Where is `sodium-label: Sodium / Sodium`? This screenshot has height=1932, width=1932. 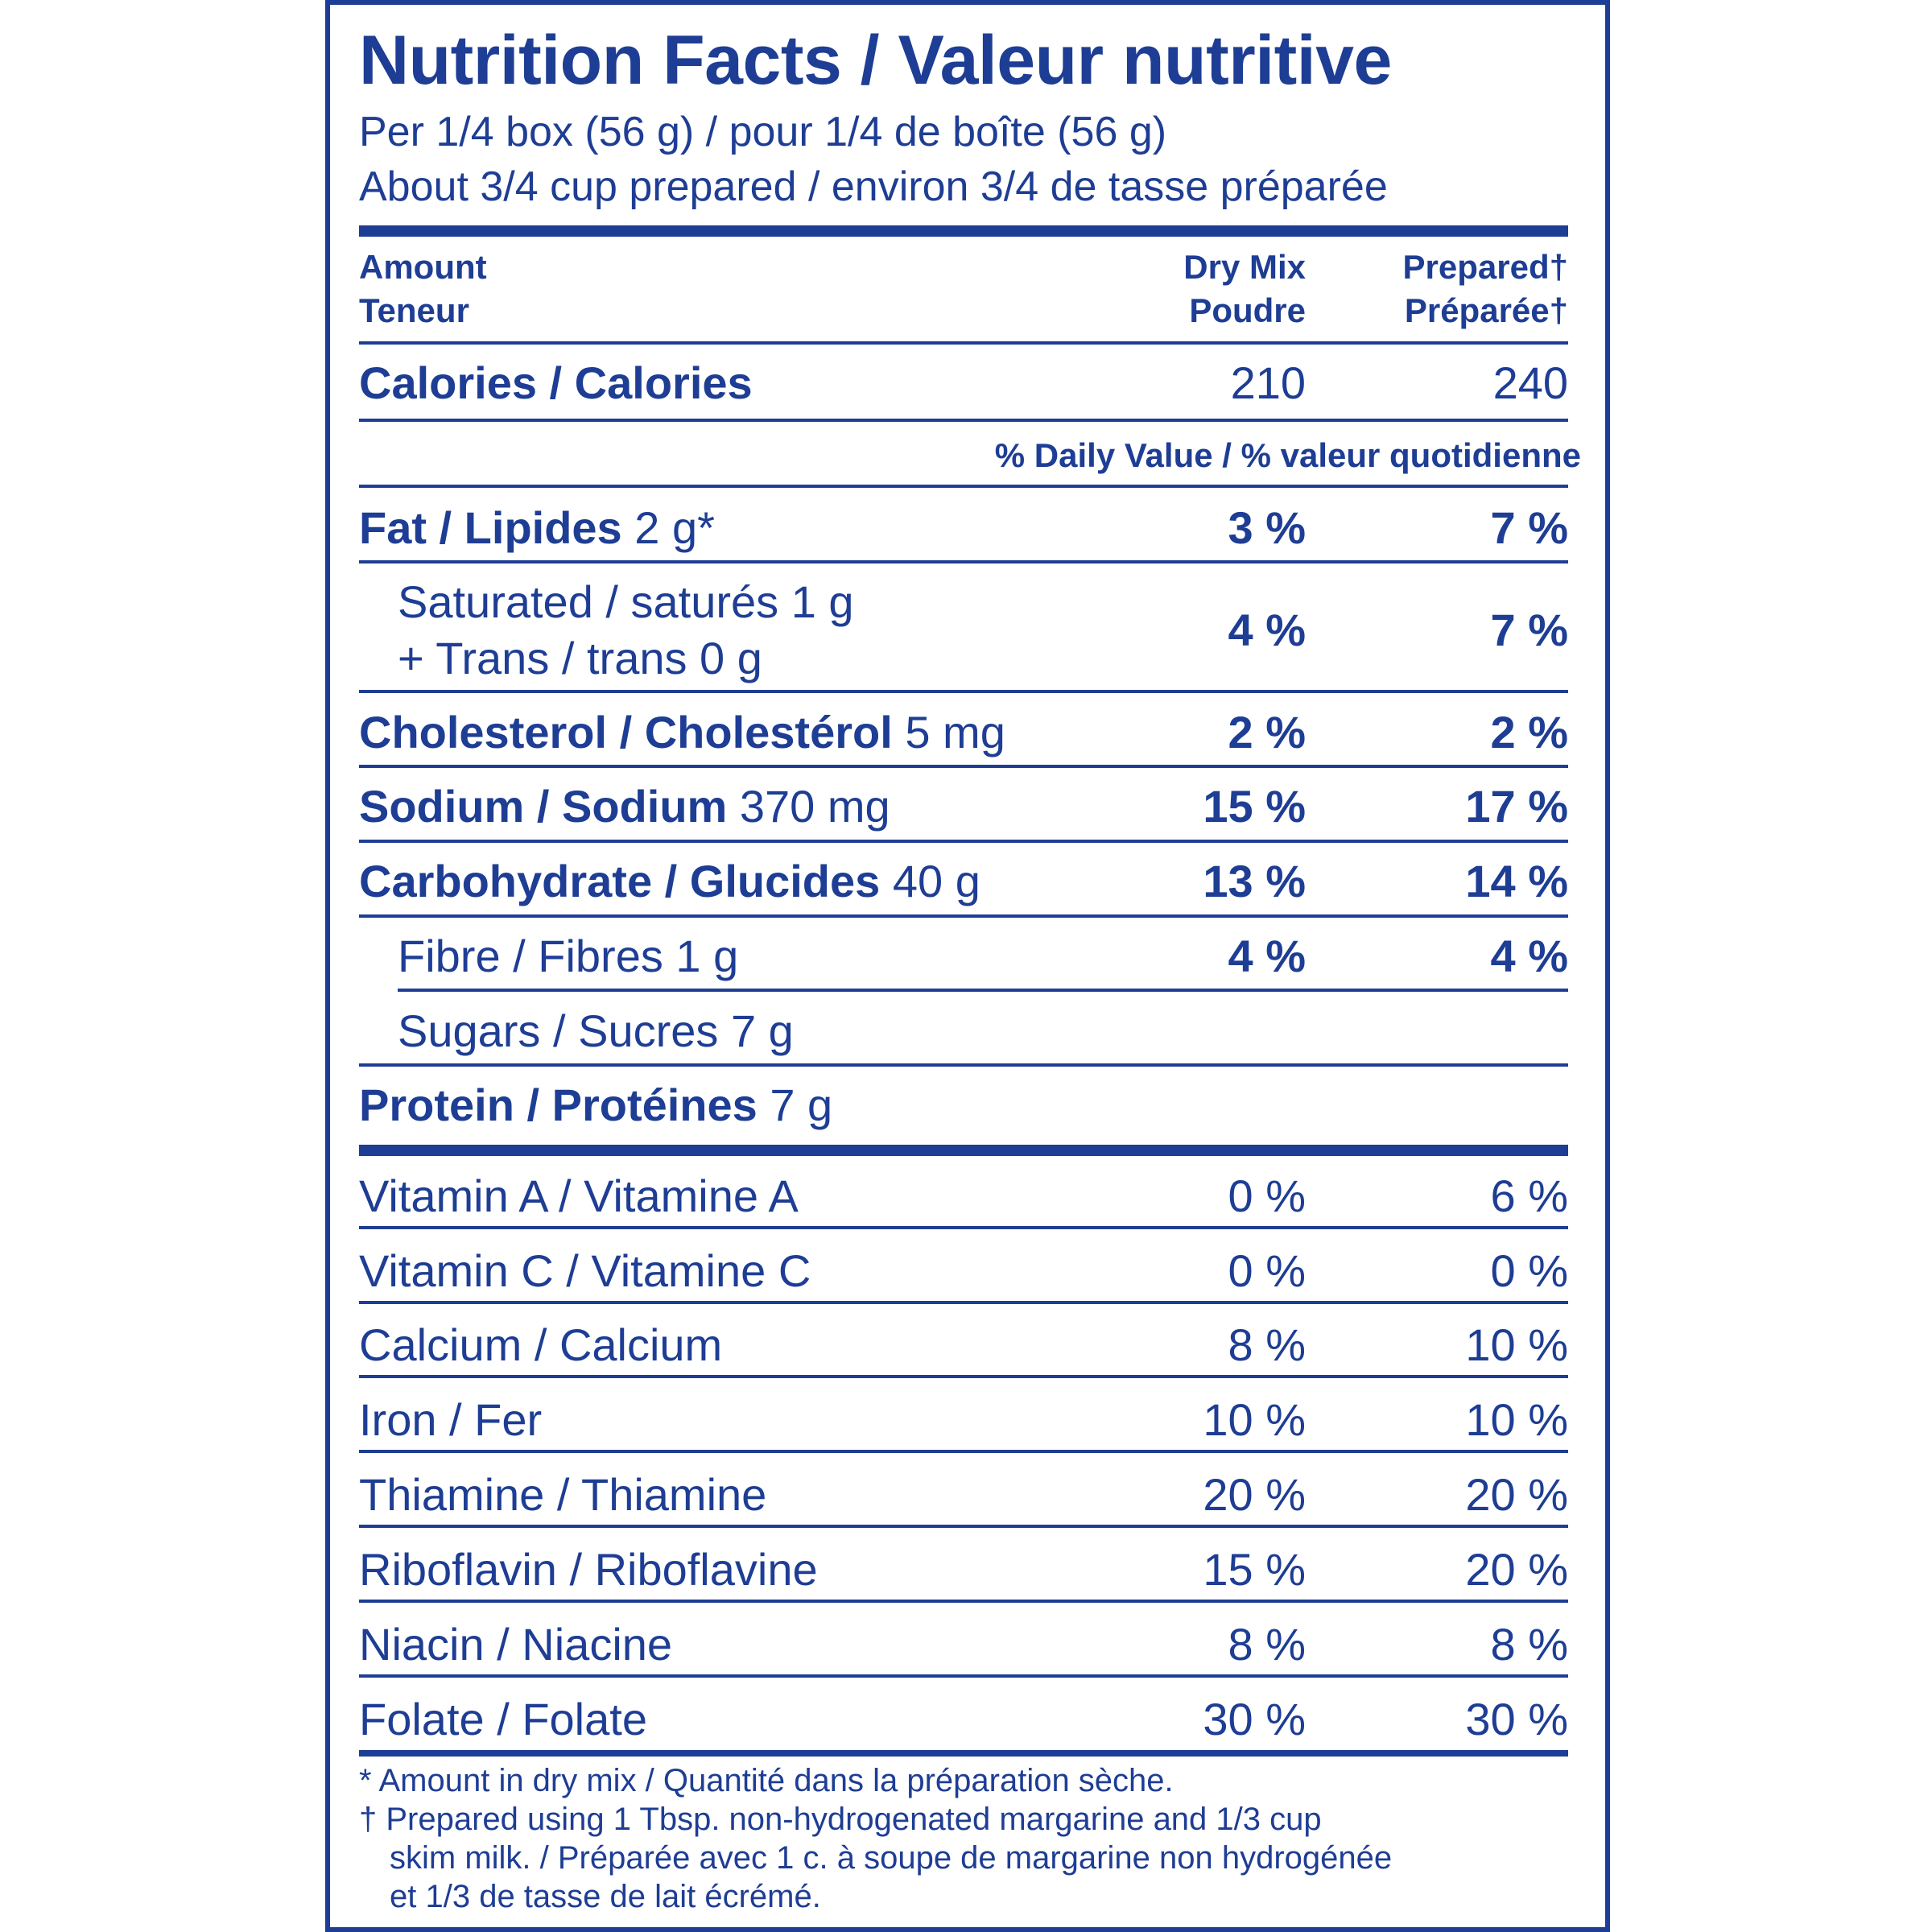
sodium-label: Sodium / Sodium is located at coordinates (543, 806).